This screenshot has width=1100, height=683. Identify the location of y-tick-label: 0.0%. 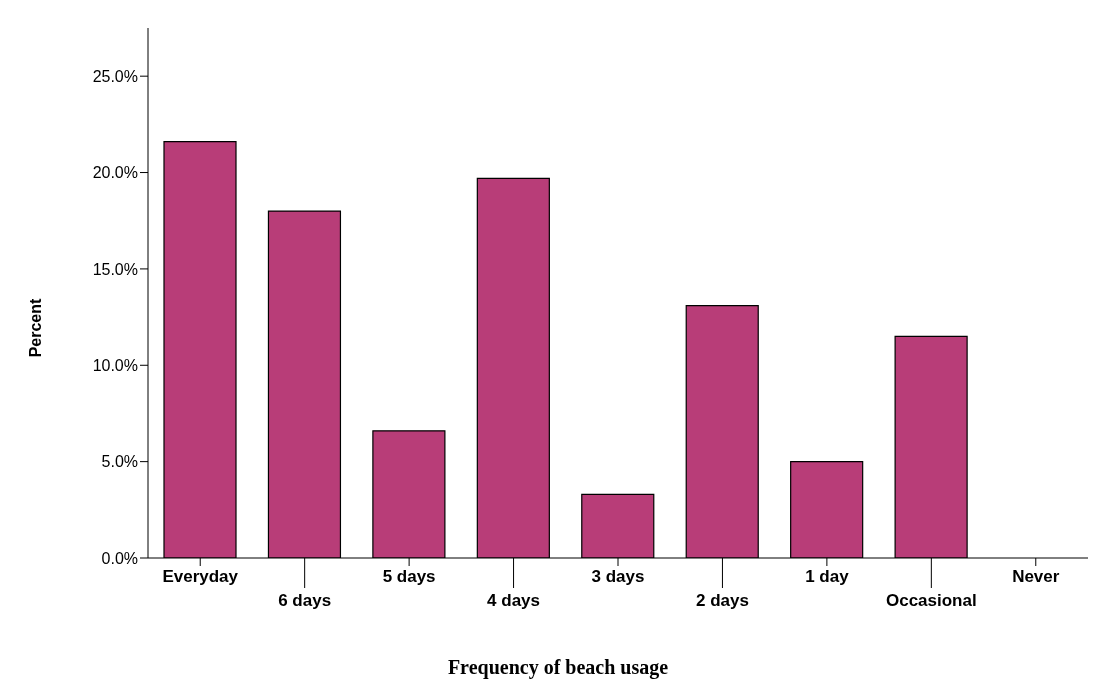
(119, 558).